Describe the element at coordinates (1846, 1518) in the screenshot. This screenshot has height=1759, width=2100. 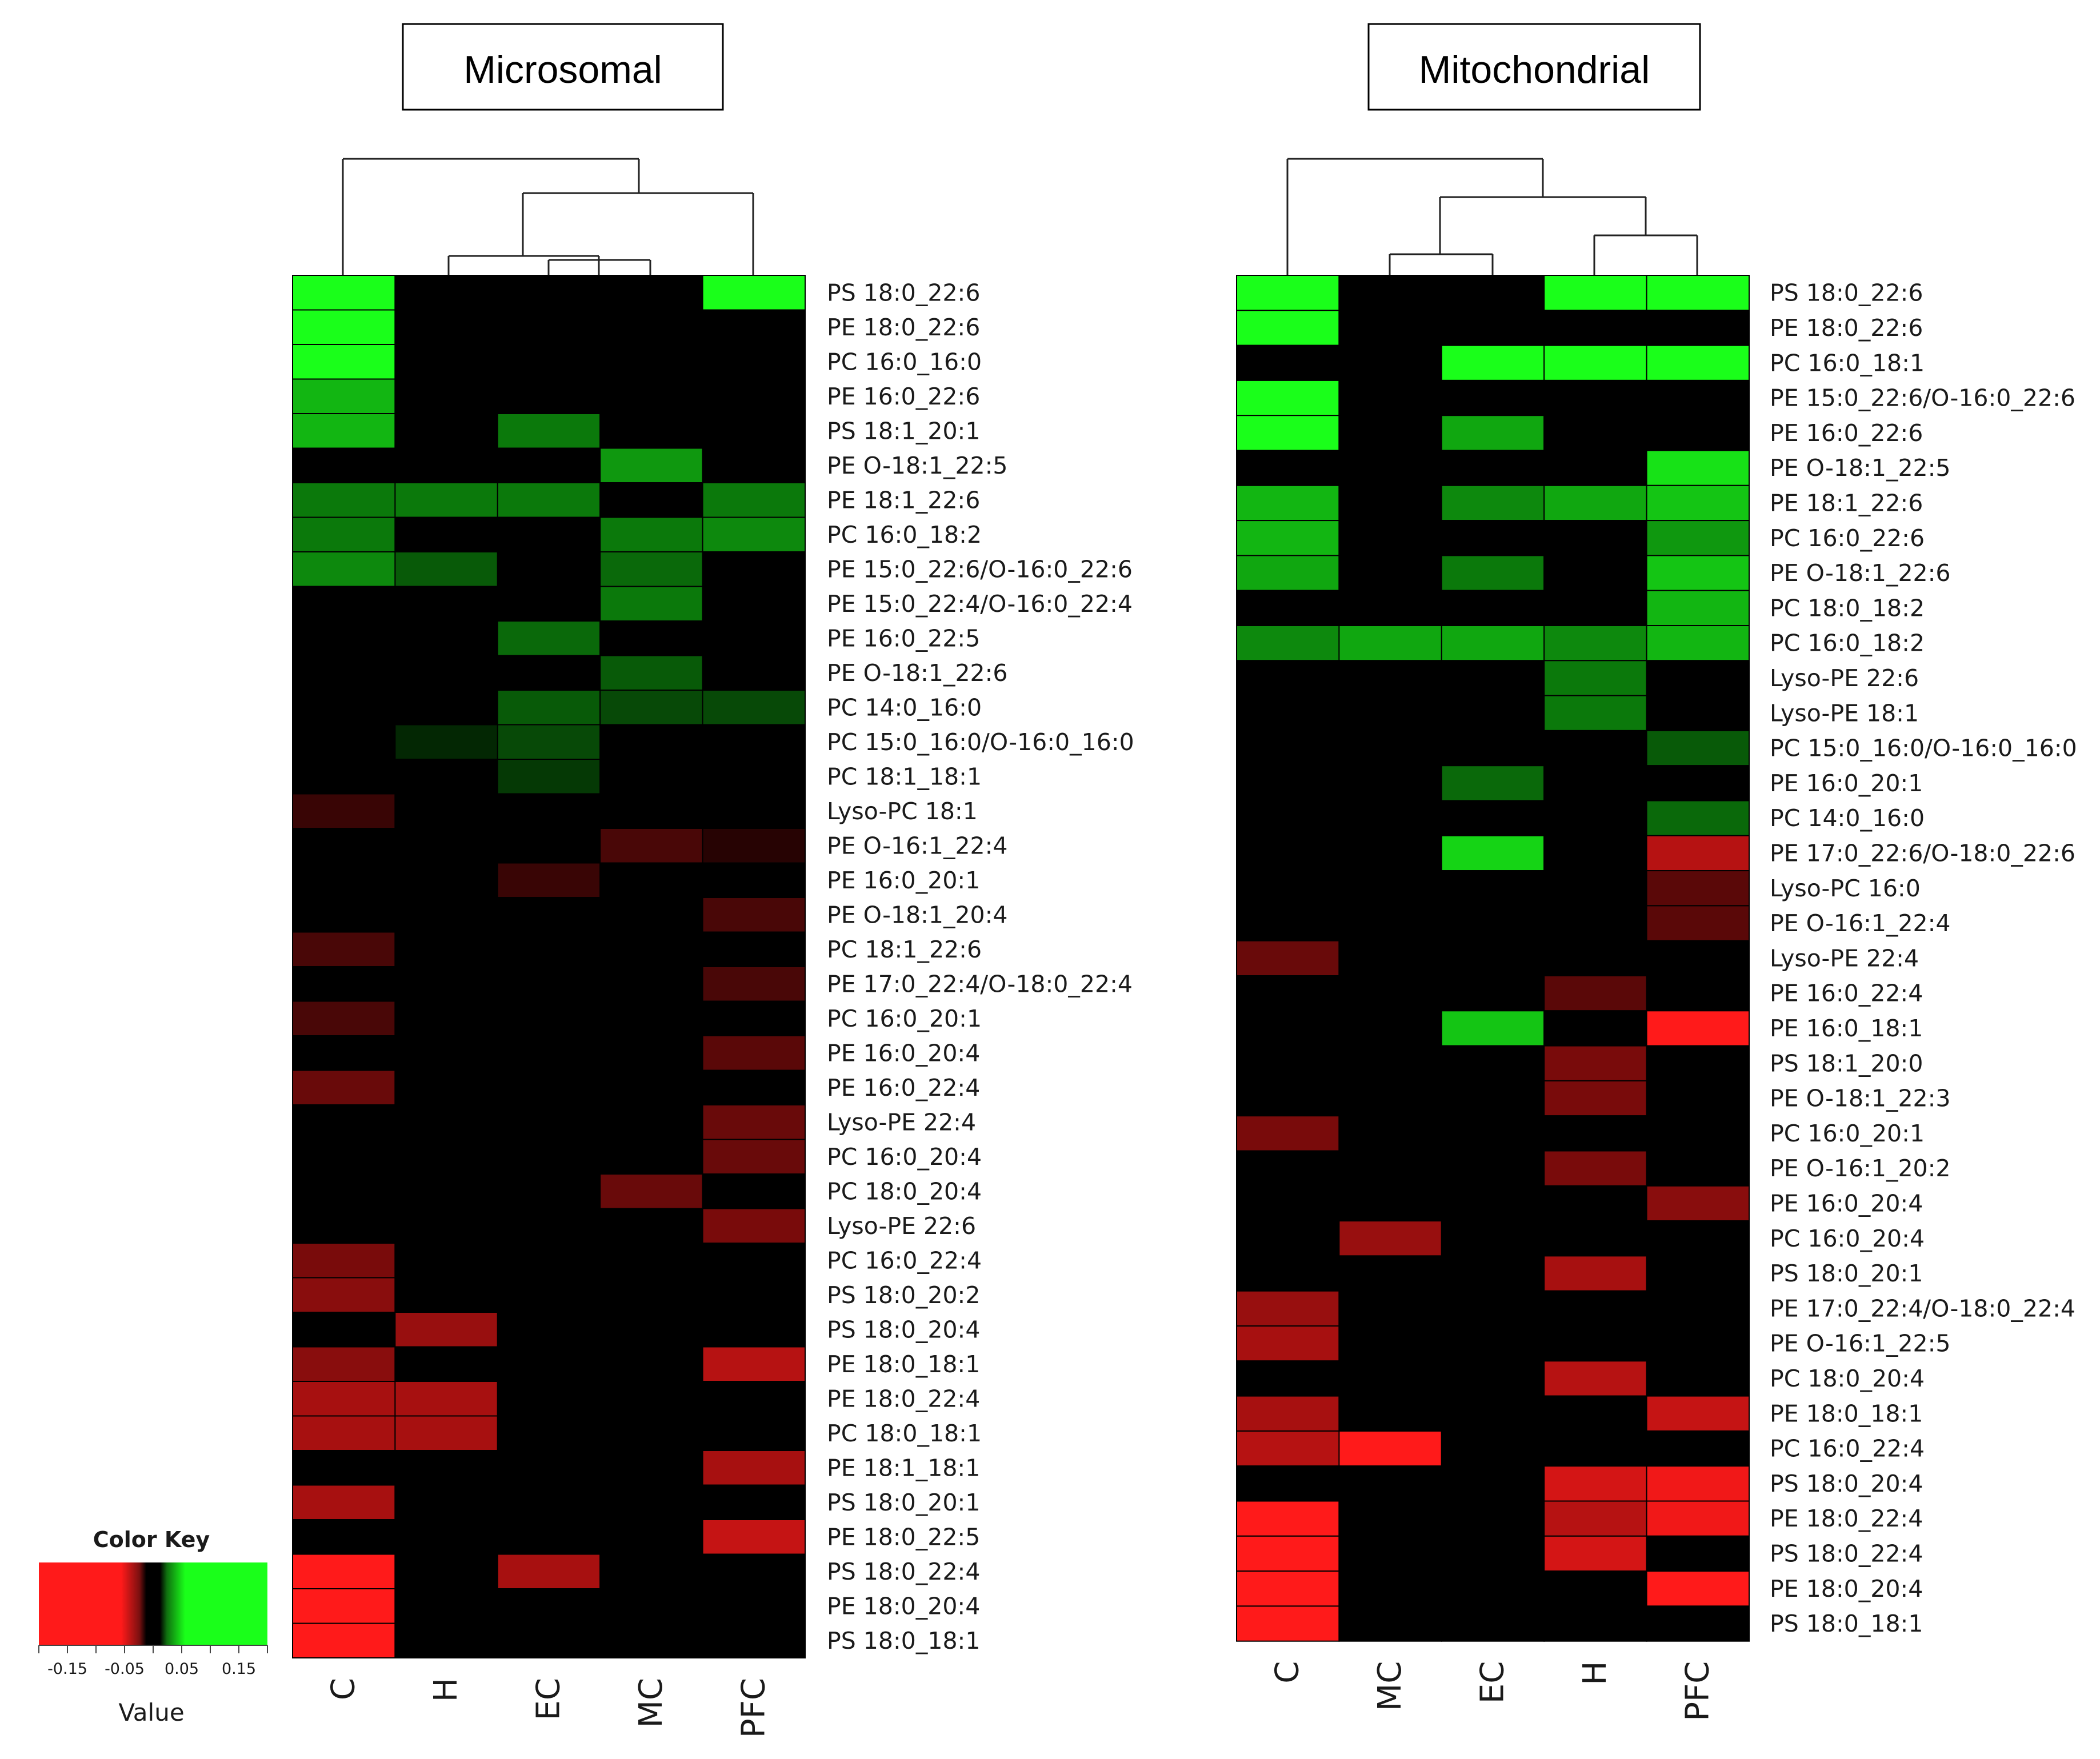
I see `row-label: PE 18:0_22:4` at that location.